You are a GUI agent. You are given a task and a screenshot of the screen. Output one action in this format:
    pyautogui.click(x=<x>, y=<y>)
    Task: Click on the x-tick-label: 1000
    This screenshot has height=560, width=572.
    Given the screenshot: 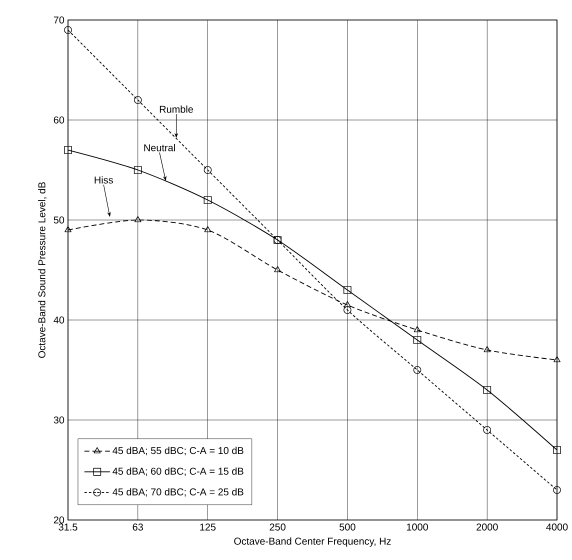 What is the action you would take?
    pyautogui.click(x=417, y=527)
    